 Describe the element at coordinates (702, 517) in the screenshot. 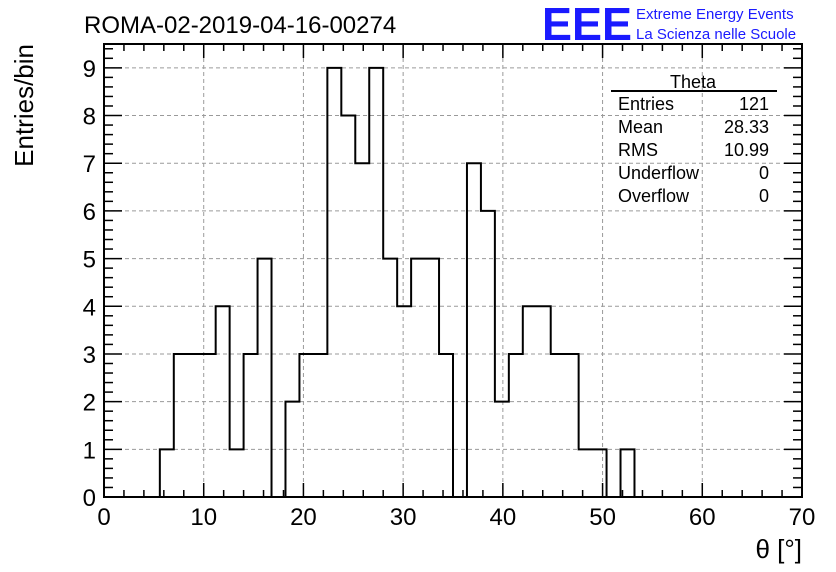

I see `x-tick-label: 60` at that location.